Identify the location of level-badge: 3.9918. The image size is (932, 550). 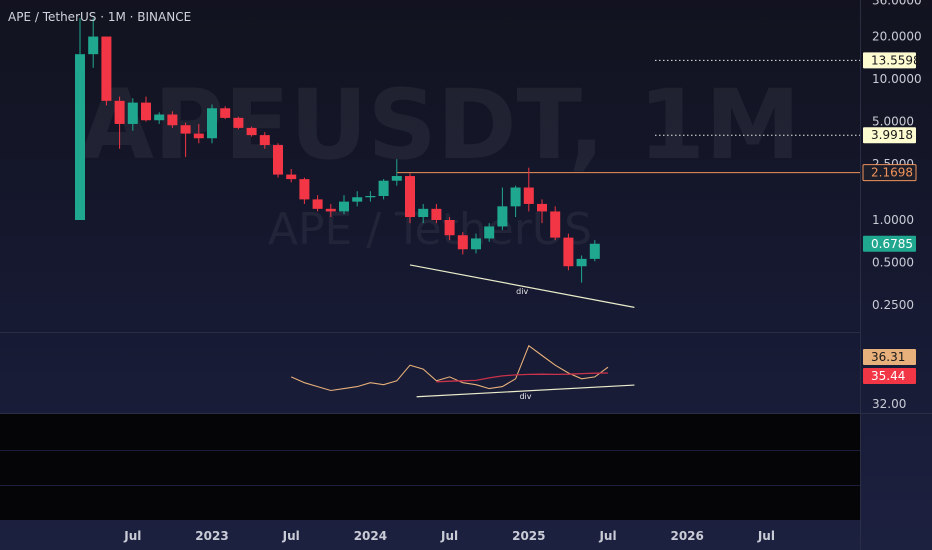
(892, 135).